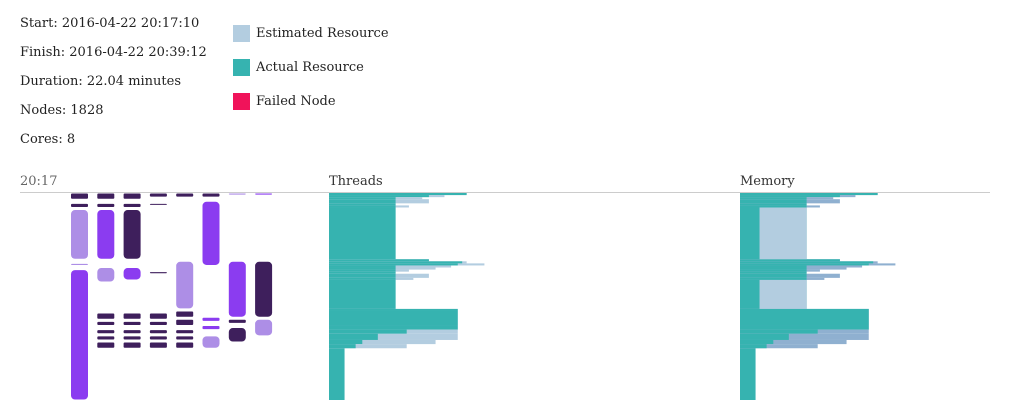  Describe the element at coordinates (101, 81) in the screenshot. I see `duration: Duration: 22.04 minutes` at that location.